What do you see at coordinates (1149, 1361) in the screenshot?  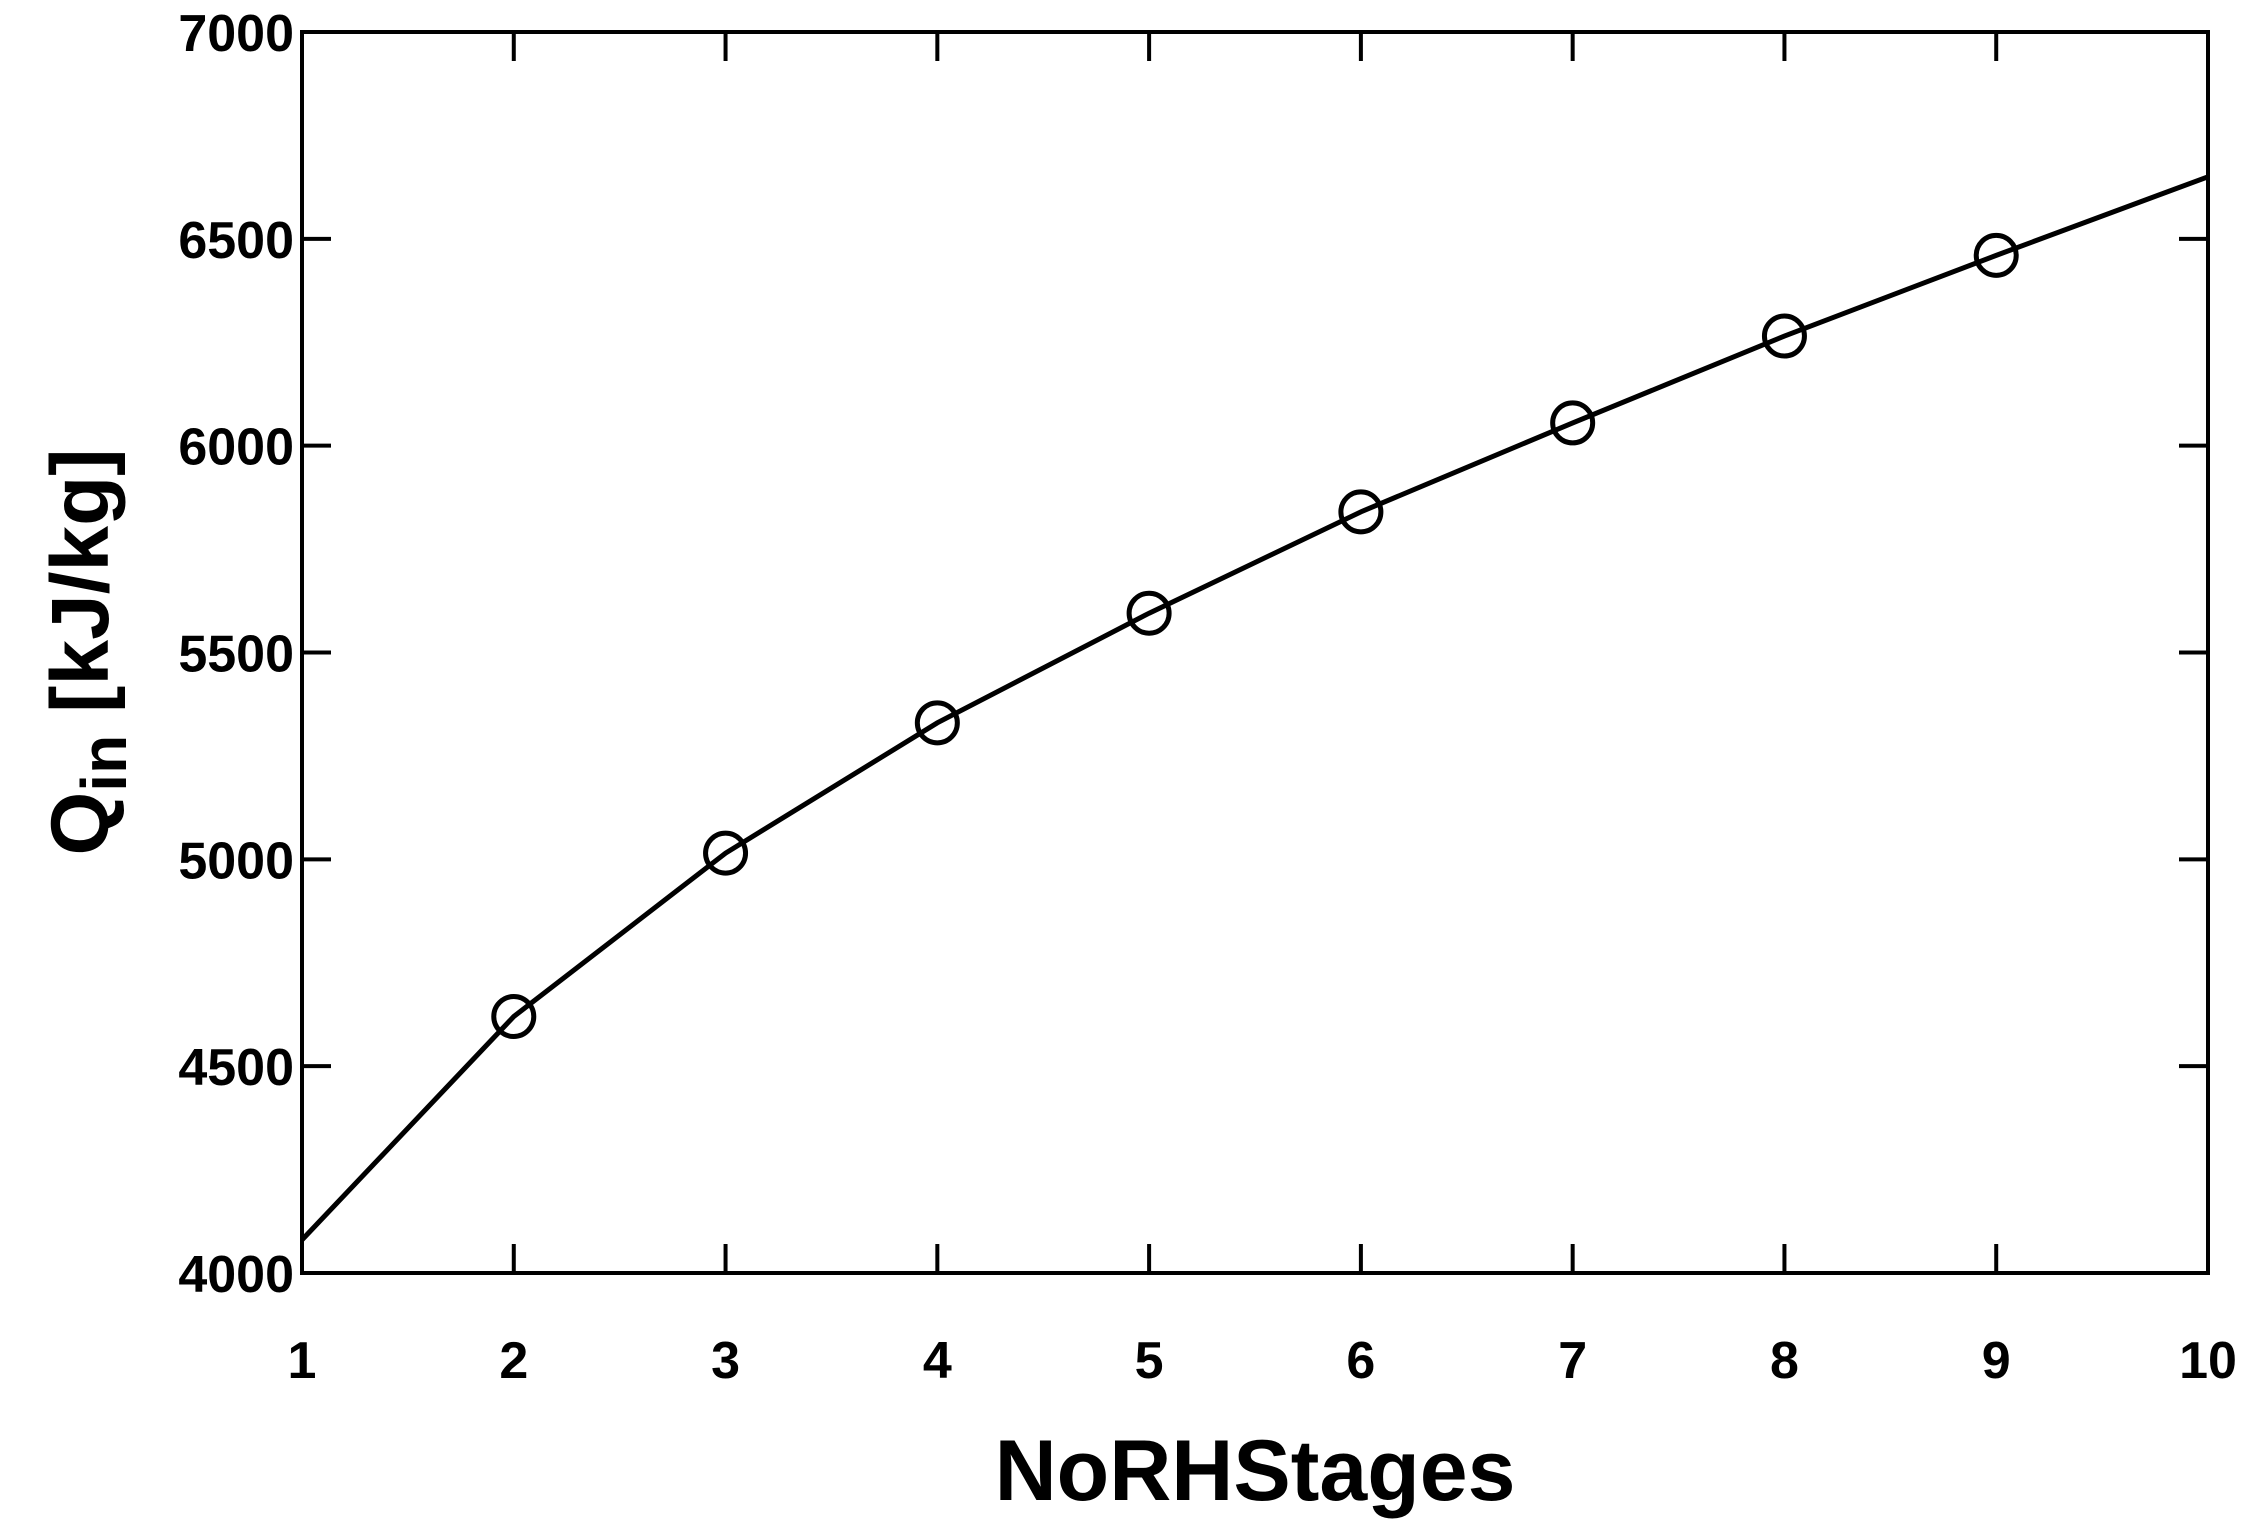 I see `x-tick-label: 5` at bounding box center [1149, 1361].